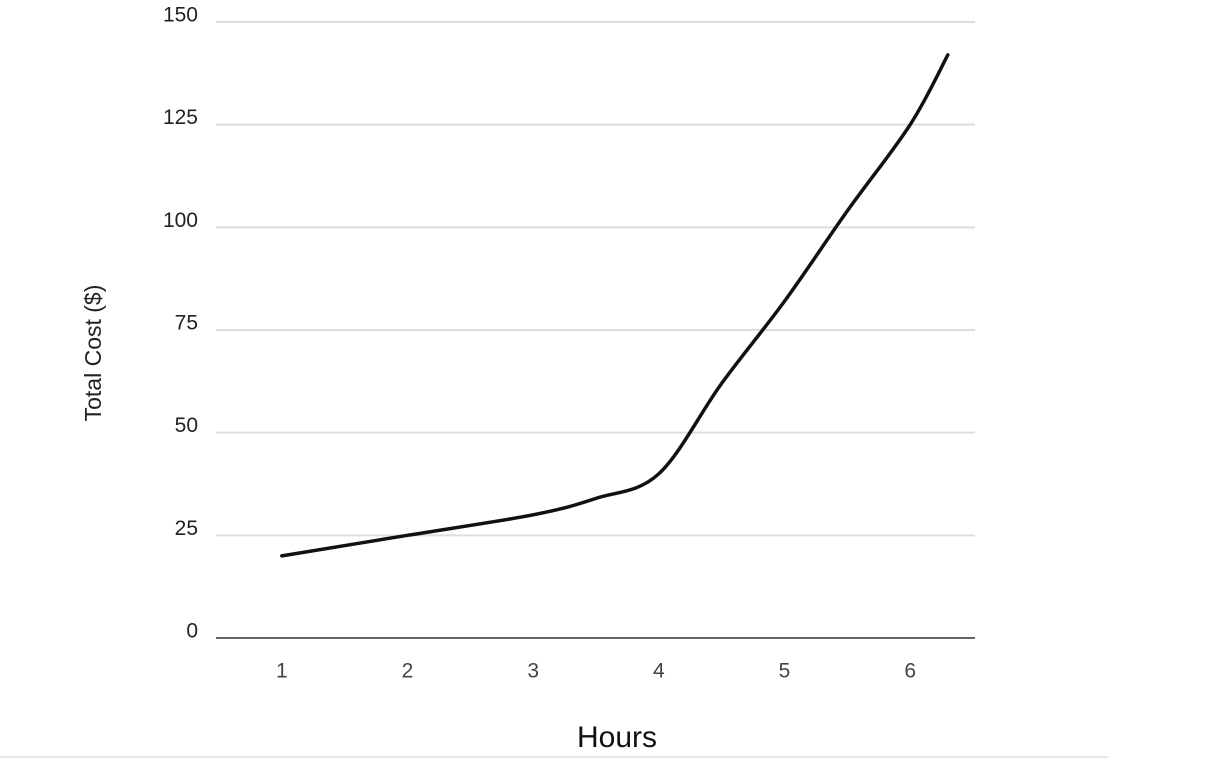 This screenshot has width=1222, height=760. What do you see at coordinates (785, 671) in the screenshot?
I see `x-tick-label: 5` at bounding box center [785, 671].